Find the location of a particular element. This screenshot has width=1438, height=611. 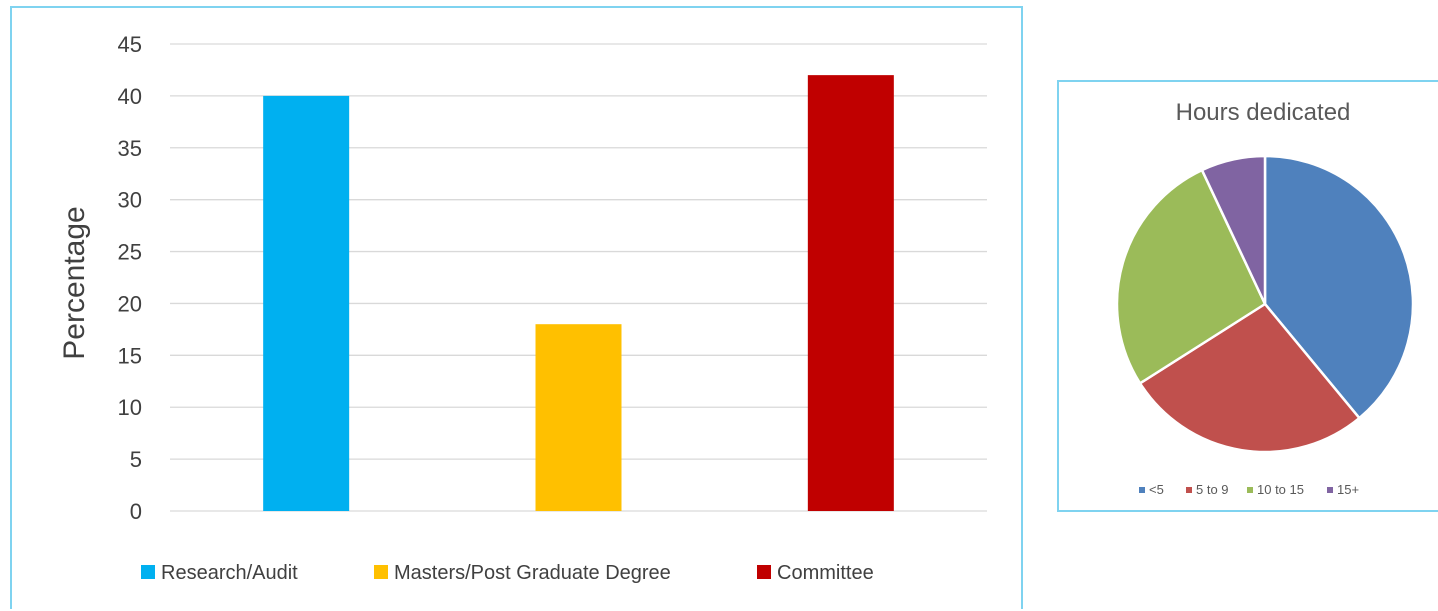

y-tick-label: 5 is located at coordinates (136, 459).